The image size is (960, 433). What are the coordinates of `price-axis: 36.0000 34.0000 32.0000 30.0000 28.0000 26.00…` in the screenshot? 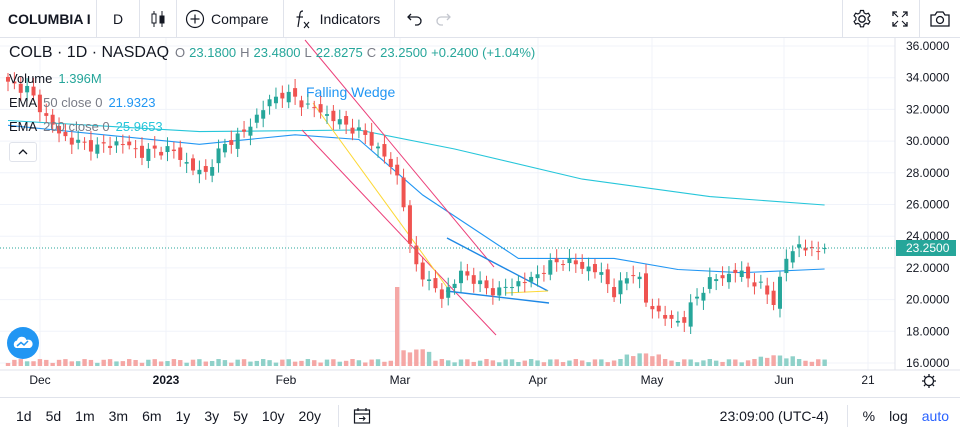 It's located at (928, 204).